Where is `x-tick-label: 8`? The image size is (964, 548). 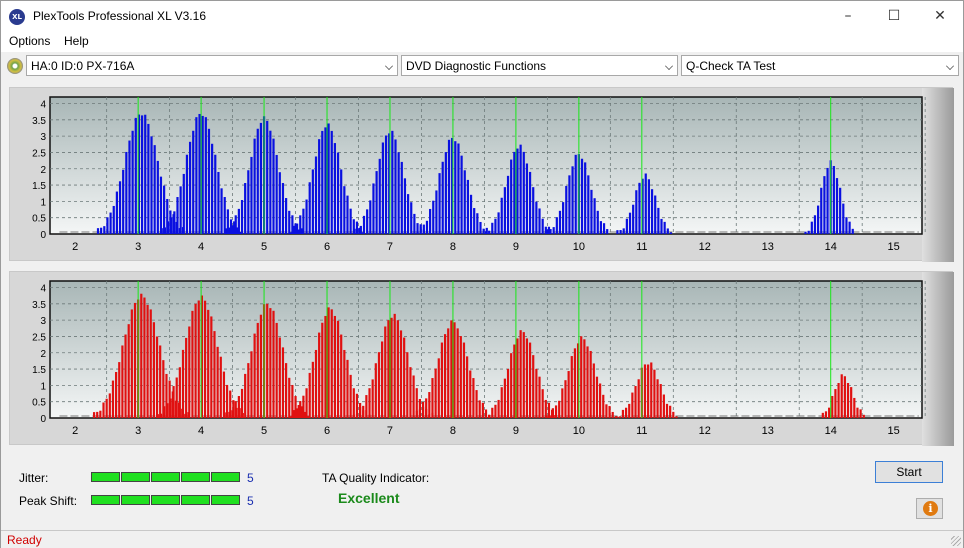
x-tick-label: 8 is located at coordinates (453, 431).